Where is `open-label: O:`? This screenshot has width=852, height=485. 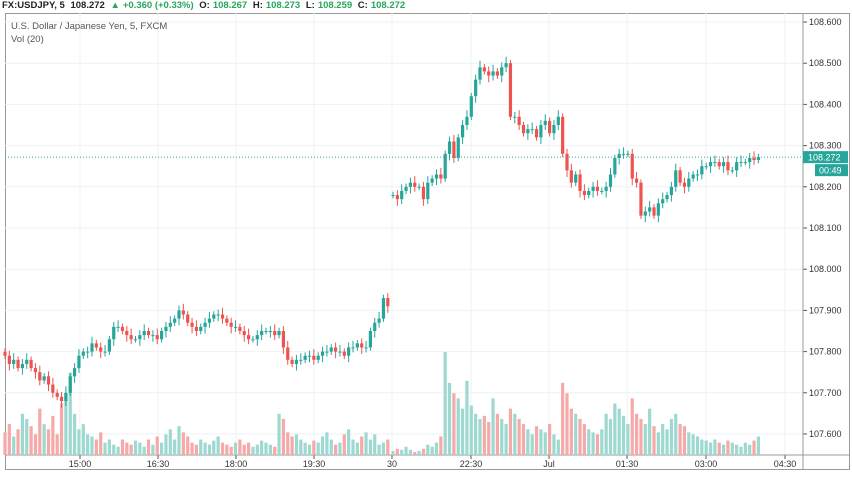 open-label: O: is located at coordinates (204, 5).